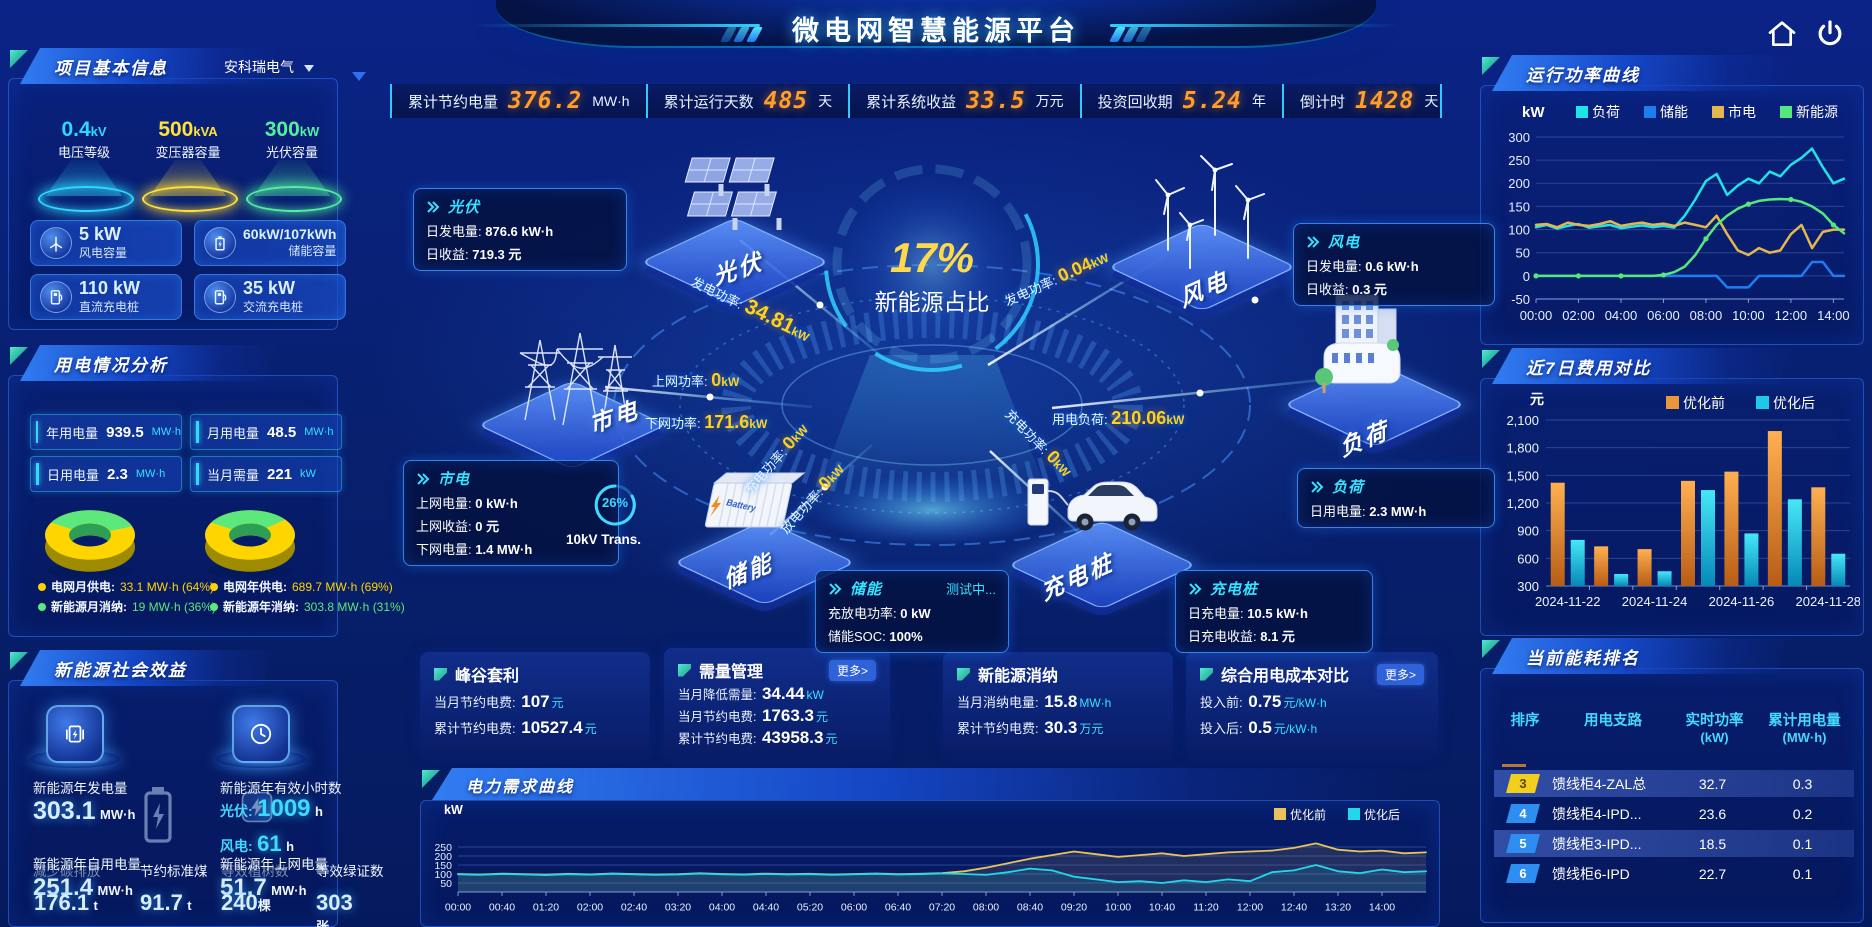 This screenshot has height=927, width=1872. Describe the element at coordinates (1674, 783) in the screenshot. I see `table-row: 3 馈线柜4-ZAL总 32.7 0.3` at that location.